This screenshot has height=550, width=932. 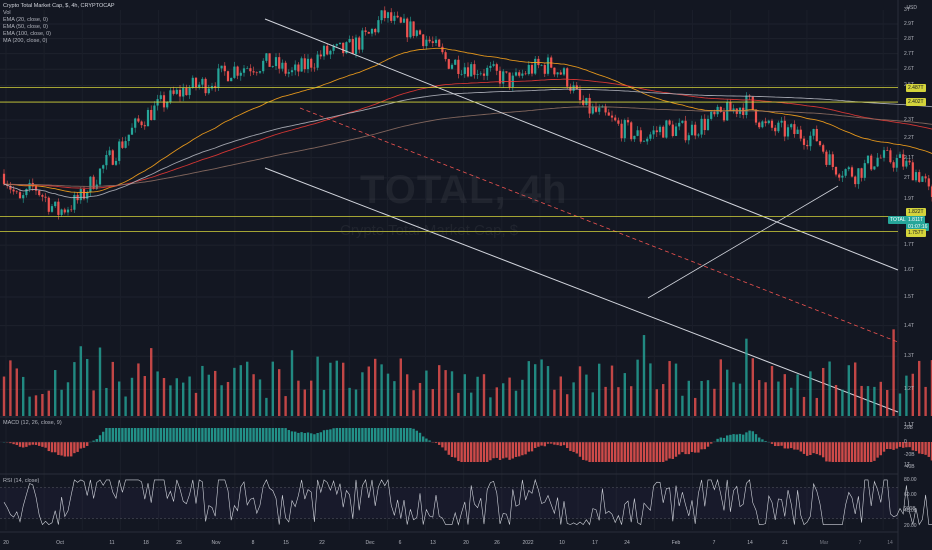 What do you see at coordinates (467, 445) in the screenshot?
I see `macd-histogram` at bounding box center [467, 445].